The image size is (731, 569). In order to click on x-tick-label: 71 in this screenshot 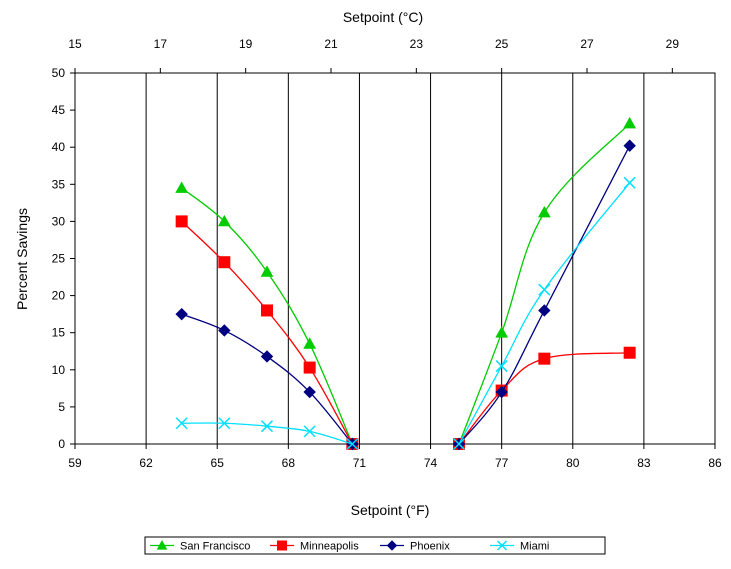, I will do `click(360, 463)`.